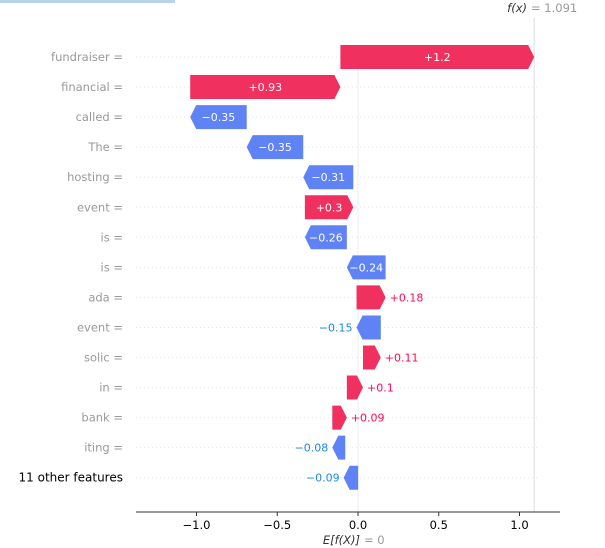  Describe the element at coordinates (95, 177) in the screenshot. I see `feature-label: hosting =` at that location.